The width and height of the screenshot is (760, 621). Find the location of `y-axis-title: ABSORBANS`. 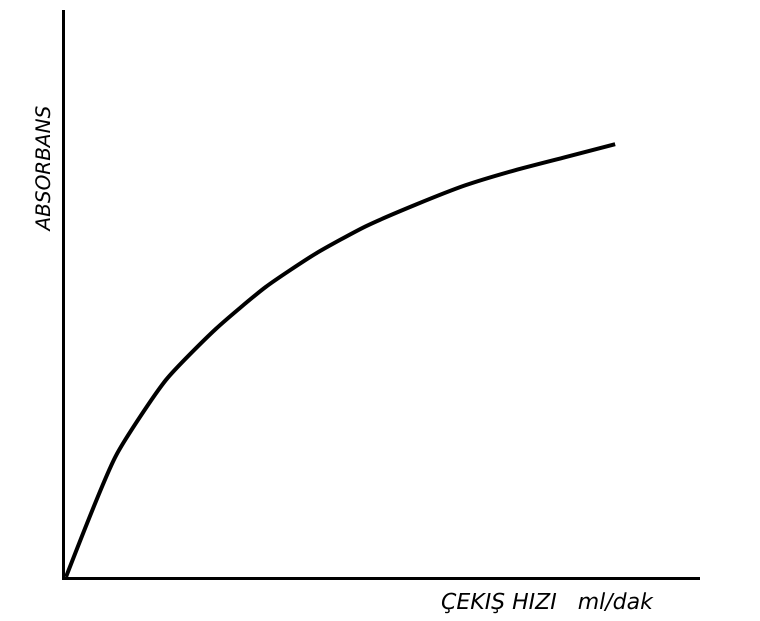

y-axis-title: ABSORBANS is located at coordinates (43, 169).